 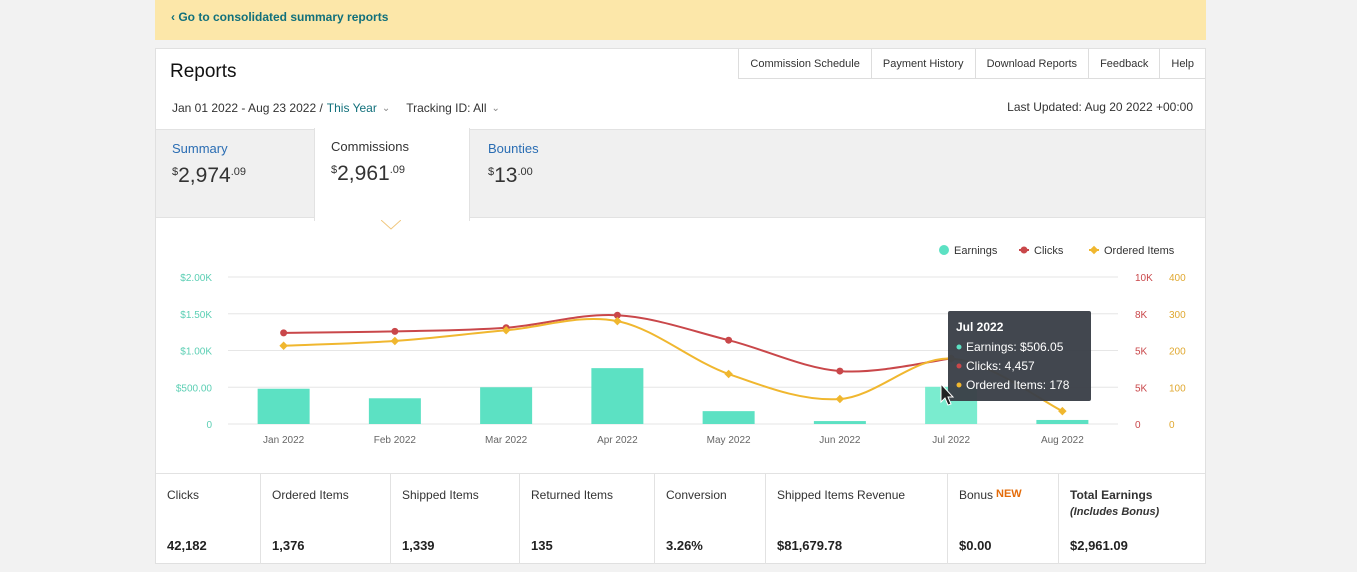 I want to click on summary-amount: $2,974.09, so click(x=209, y=176).